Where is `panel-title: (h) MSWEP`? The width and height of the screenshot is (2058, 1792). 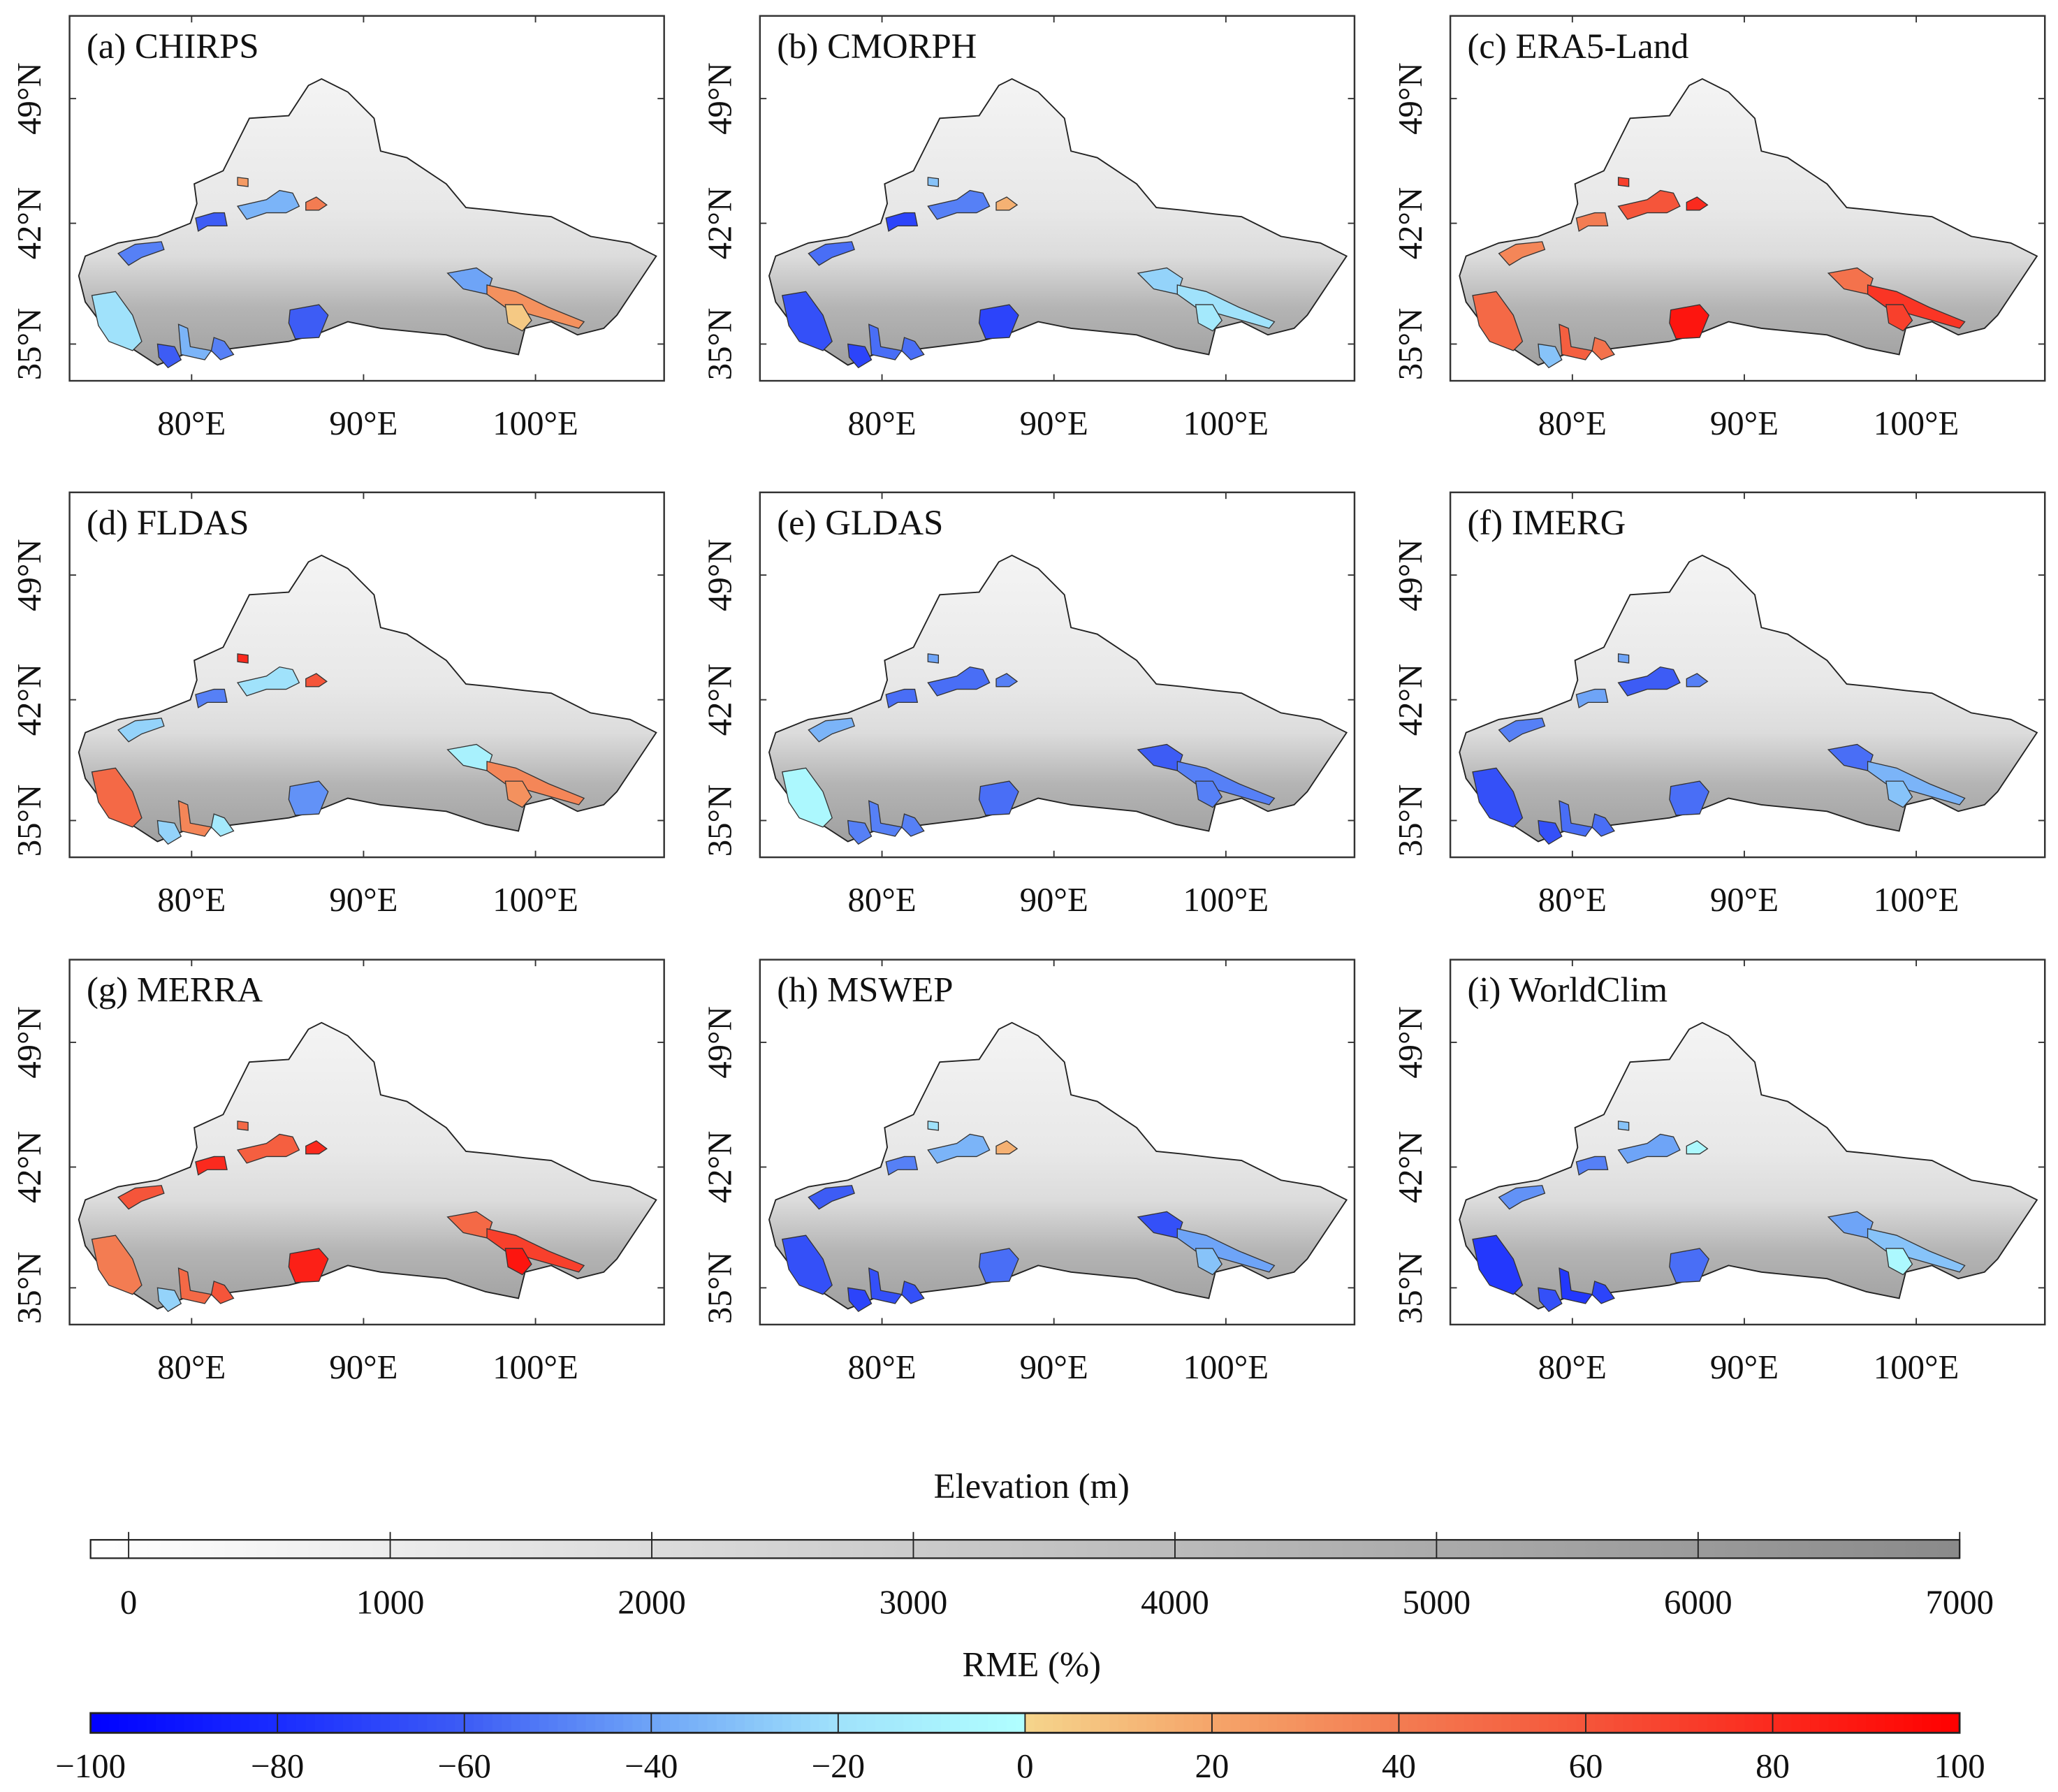 panel-title: (h) MSWEP is located at coordinates (865, 990).